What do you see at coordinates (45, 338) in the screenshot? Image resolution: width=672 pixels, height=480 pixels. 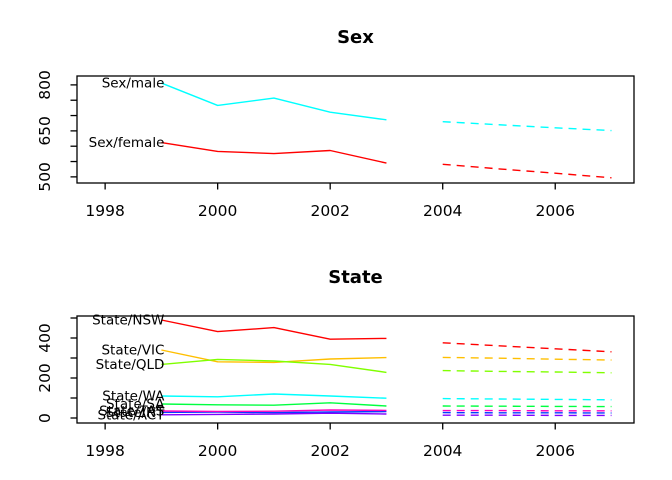 I see `y-tick-label: 400` at bounding box center [45, 338].